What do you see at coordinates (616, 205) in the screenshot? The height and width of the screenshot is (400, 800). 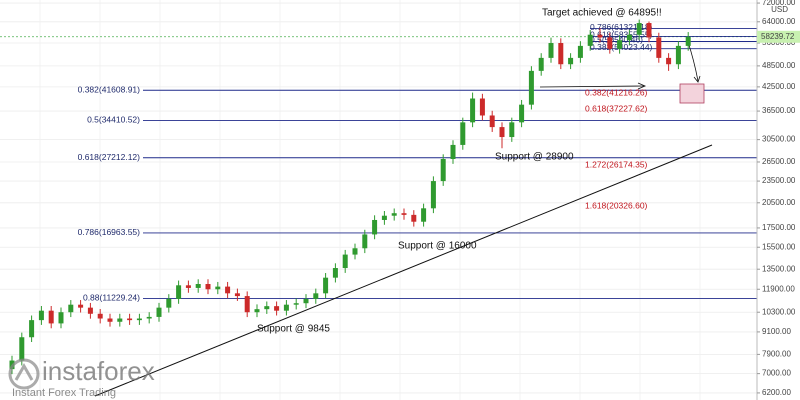 I see `projection-label: 1.618(20326.60)` at bounding box center [616, 205].